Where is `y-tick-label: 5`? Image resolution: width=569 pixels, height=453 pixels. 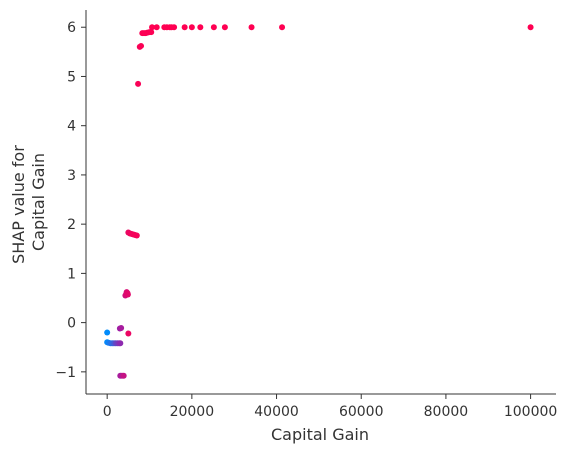 y-tick-label: 5 is located at coordinates (71, 77).